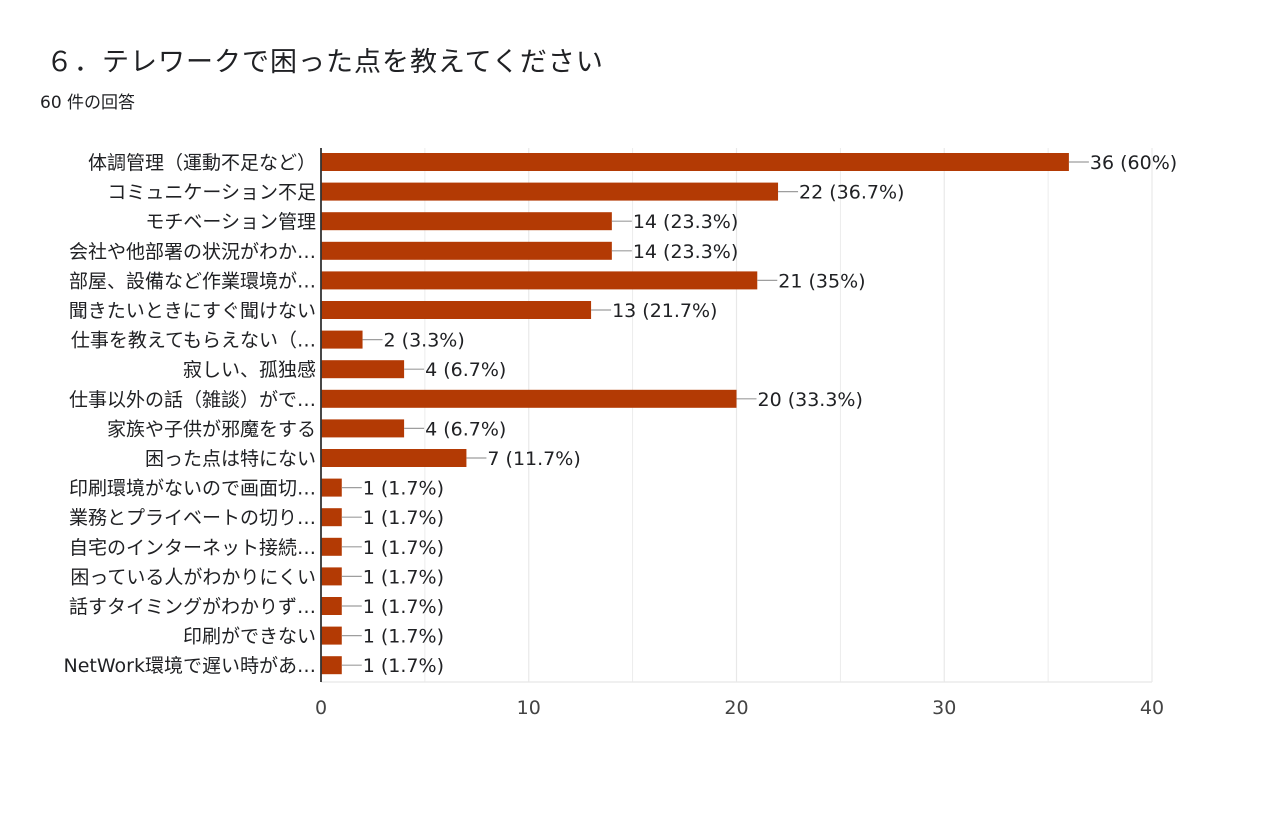 This screenshot has width=1280, height=818. I want to click on category-label: モチベーション管理, so click(230, 222).